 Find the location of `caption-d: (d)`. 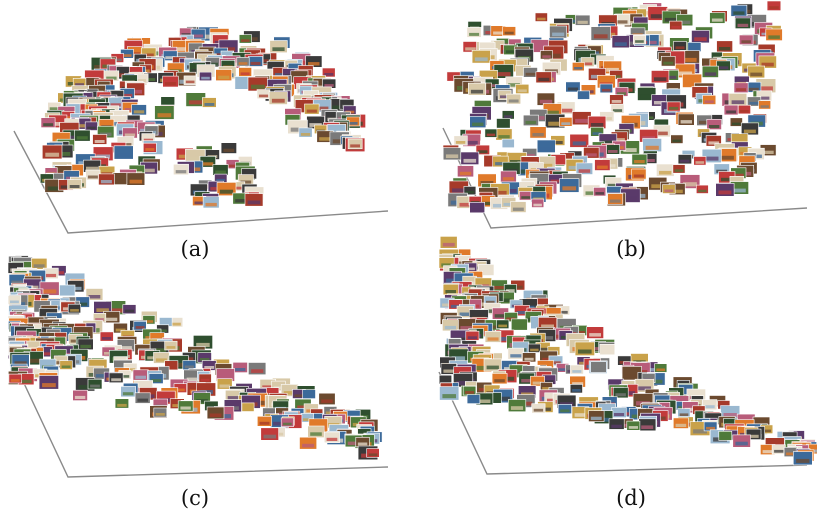

caption-d: (d) is located at coordinates (631, 498).